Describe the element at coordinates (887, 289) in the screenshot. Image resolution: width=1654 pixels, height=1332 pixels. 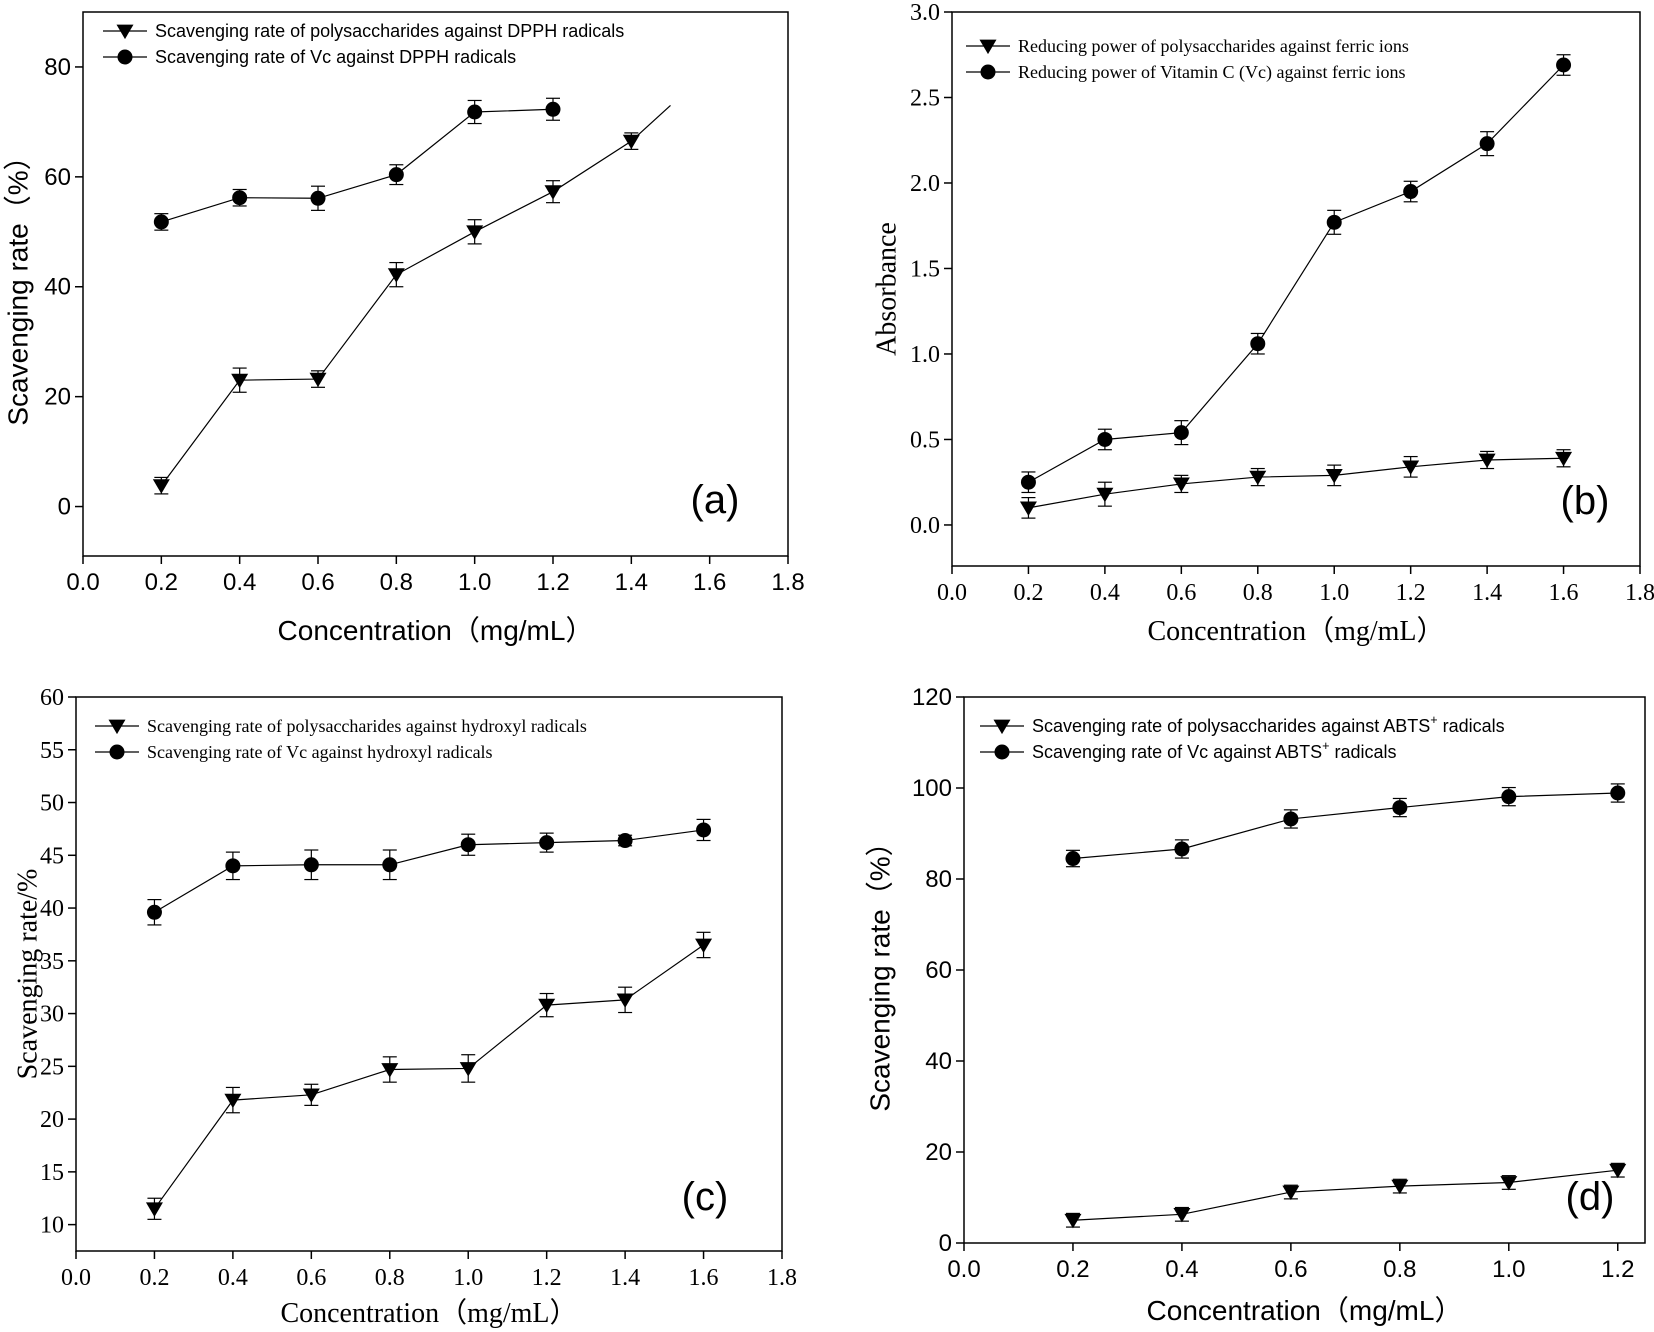
I see `y-axis-label: Absorbance` at that location.